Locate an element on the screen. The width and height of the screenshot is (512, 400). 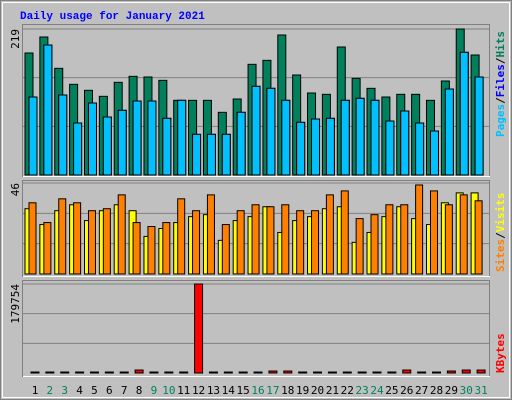
x-tick-label: 22 is located at coordinates (347, 390).